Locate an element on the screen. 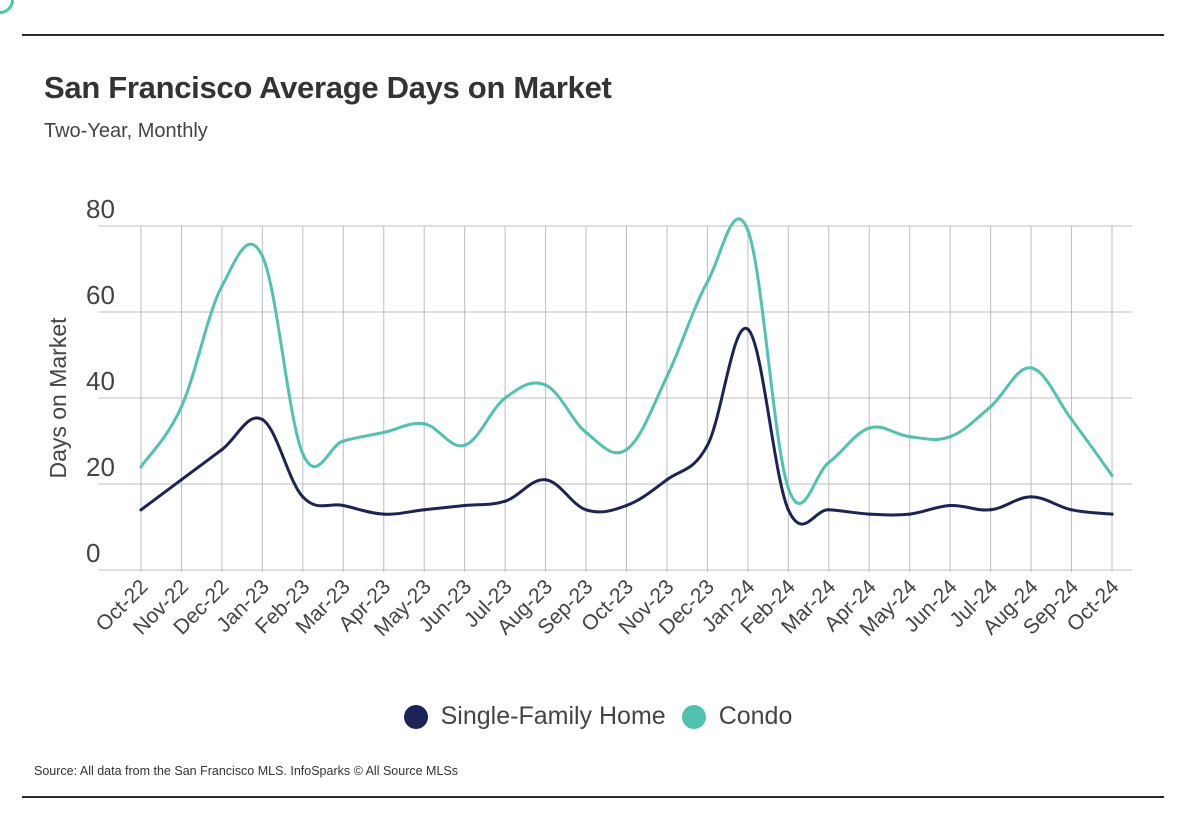  top-rule is located at coordinates (593, 35).